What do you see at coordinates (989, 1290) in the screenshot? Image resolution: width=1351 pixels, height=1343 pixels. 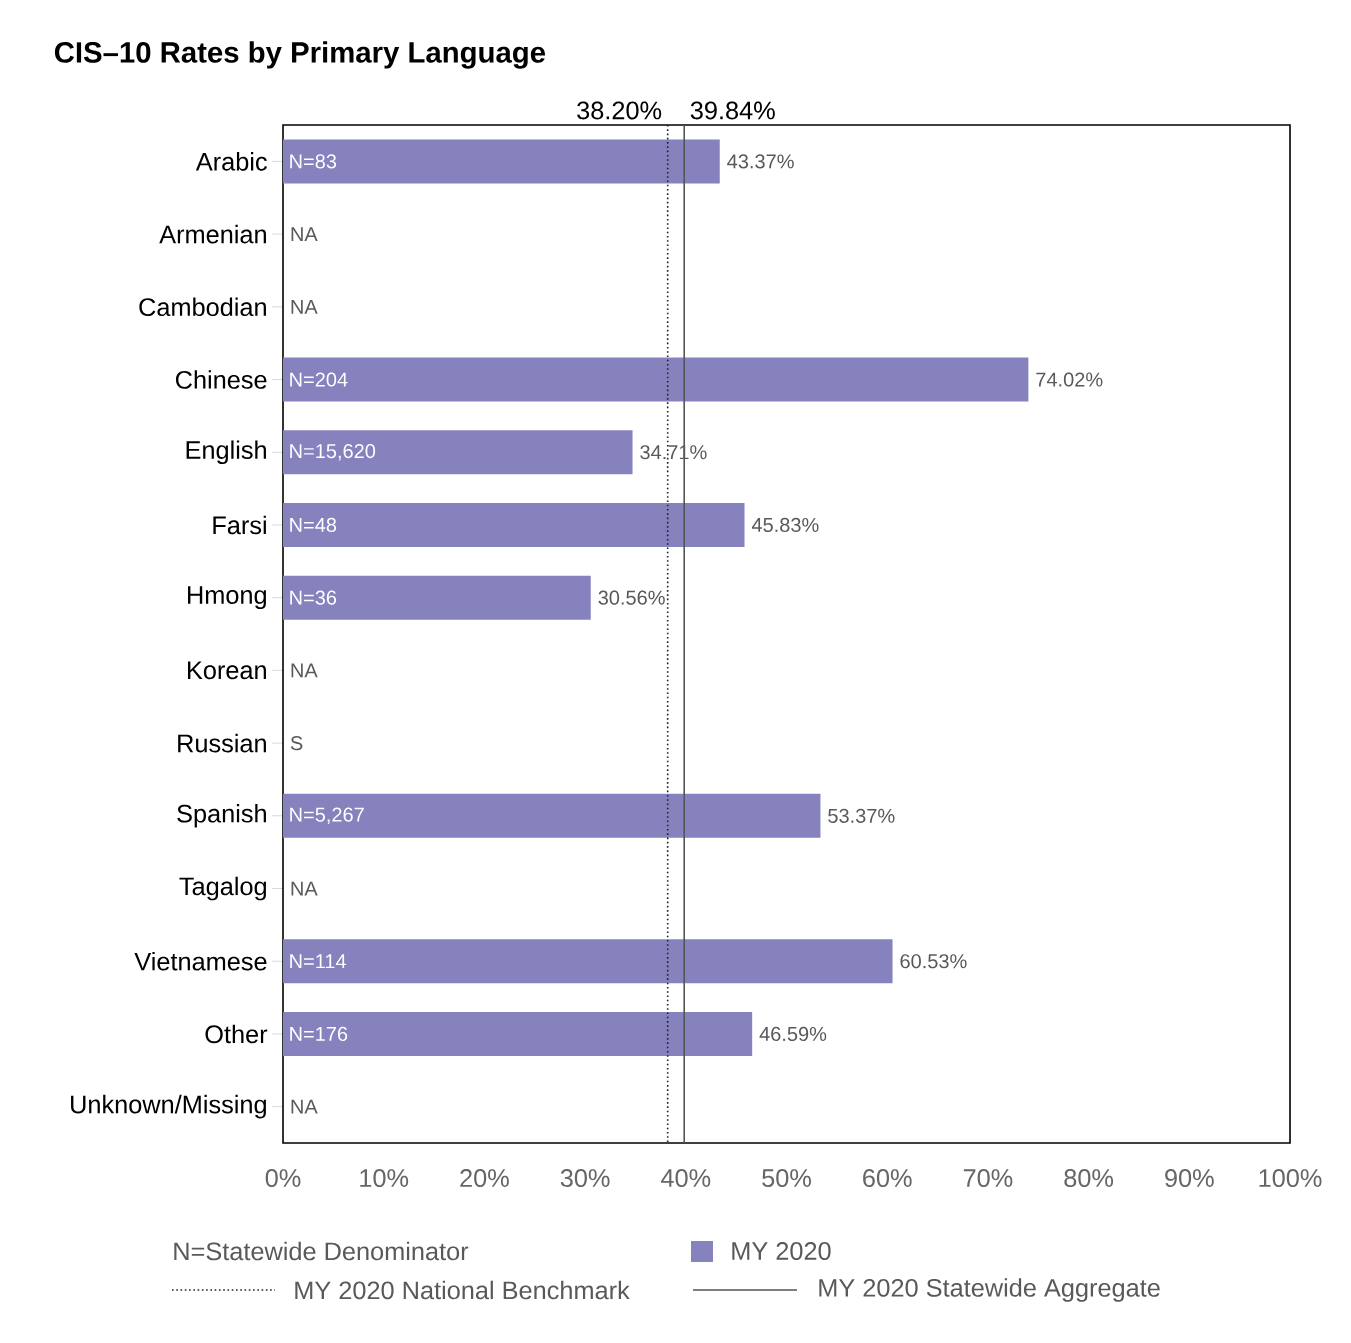 I see `legend-label: MY 2020 Statewide Aggregate` at bounding box center [989, 1290].